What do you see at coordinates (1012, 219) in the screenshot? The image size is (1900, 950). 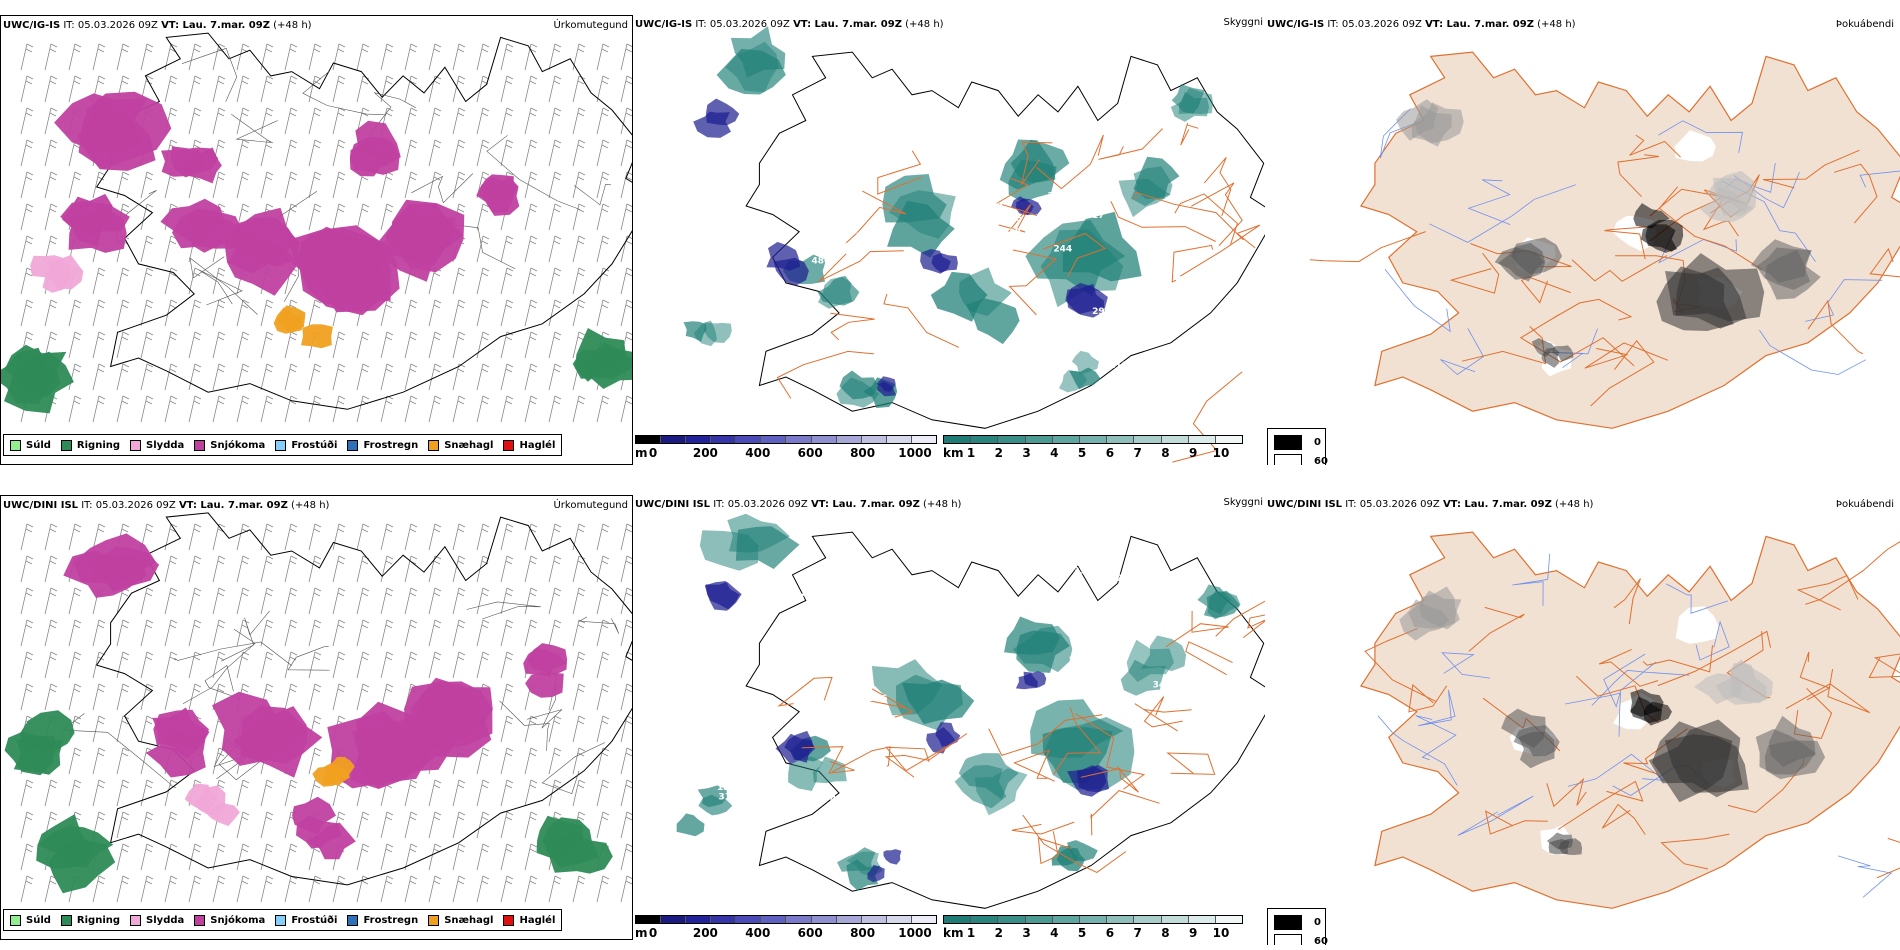 I see `cloud-base-value: 365` at bounding box center [1012, 219].